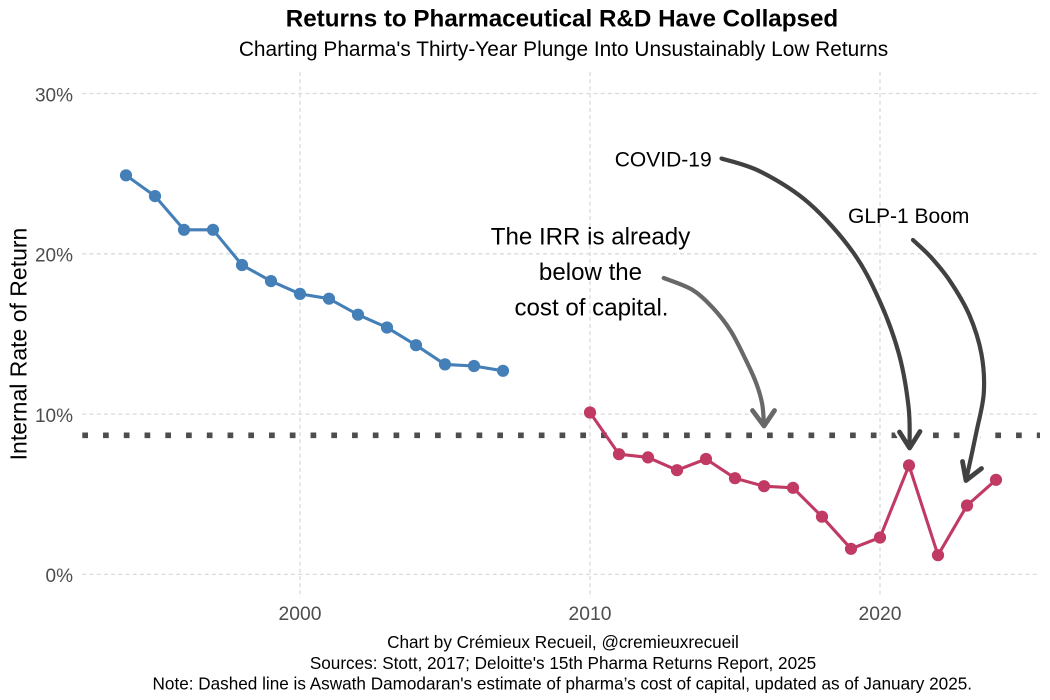 This screenshot has width=1050, height=700. What do you see at coordinates (54, 95) in the screenshot?
I see `svg-text: 30%` at bounding box center [54, 95].